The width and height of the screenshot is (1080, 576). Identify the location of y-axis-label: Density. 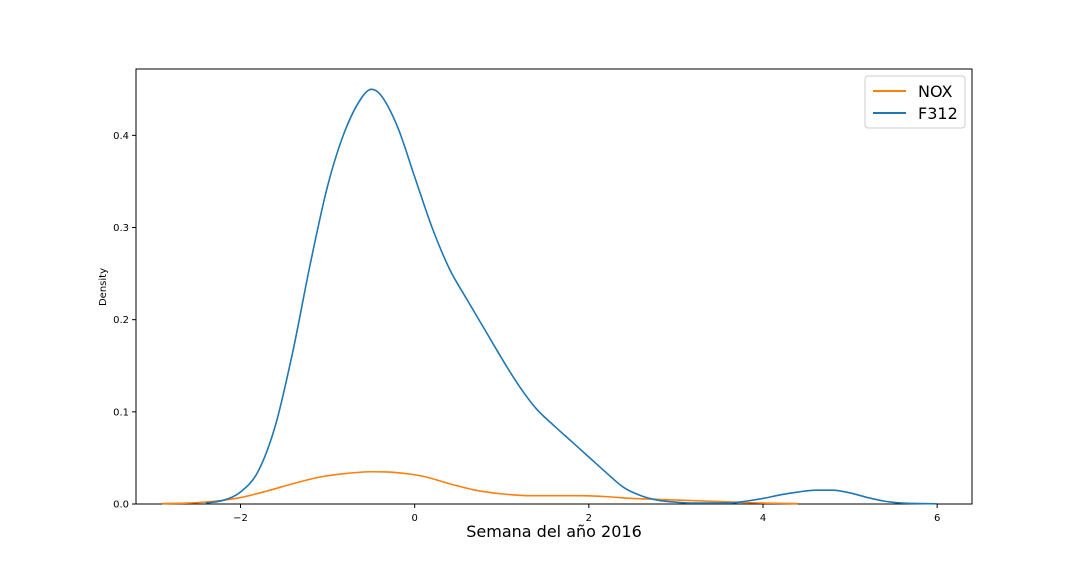
(103, 287).